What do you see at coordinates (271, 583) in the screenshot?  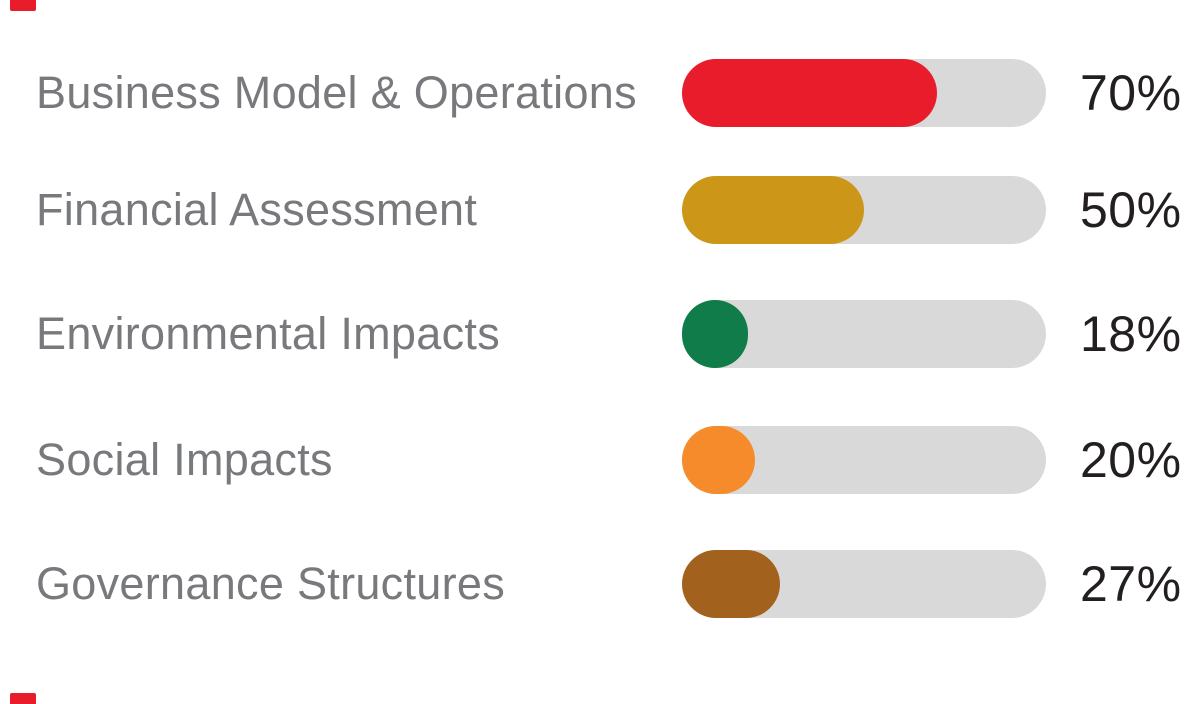 I see `category-label: Governance Structures` at bounding box center [271, 583].